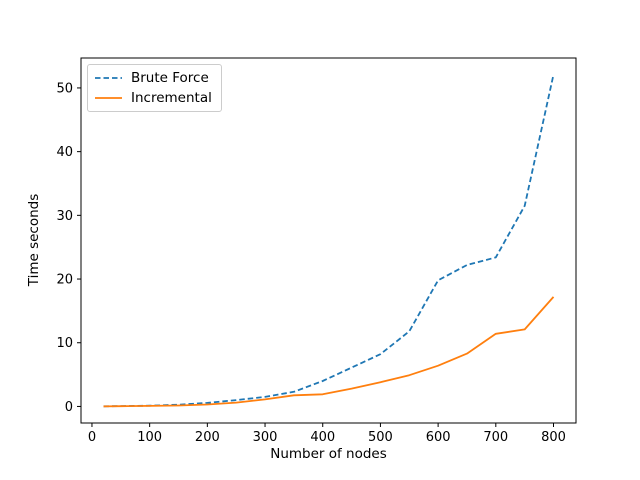 Image resolution: width=640 pixels, height=480 pixels. Describe the element at coordinates (328, 454) in the screenshot. I see `x-axis-label: Number of nodes` at that location.